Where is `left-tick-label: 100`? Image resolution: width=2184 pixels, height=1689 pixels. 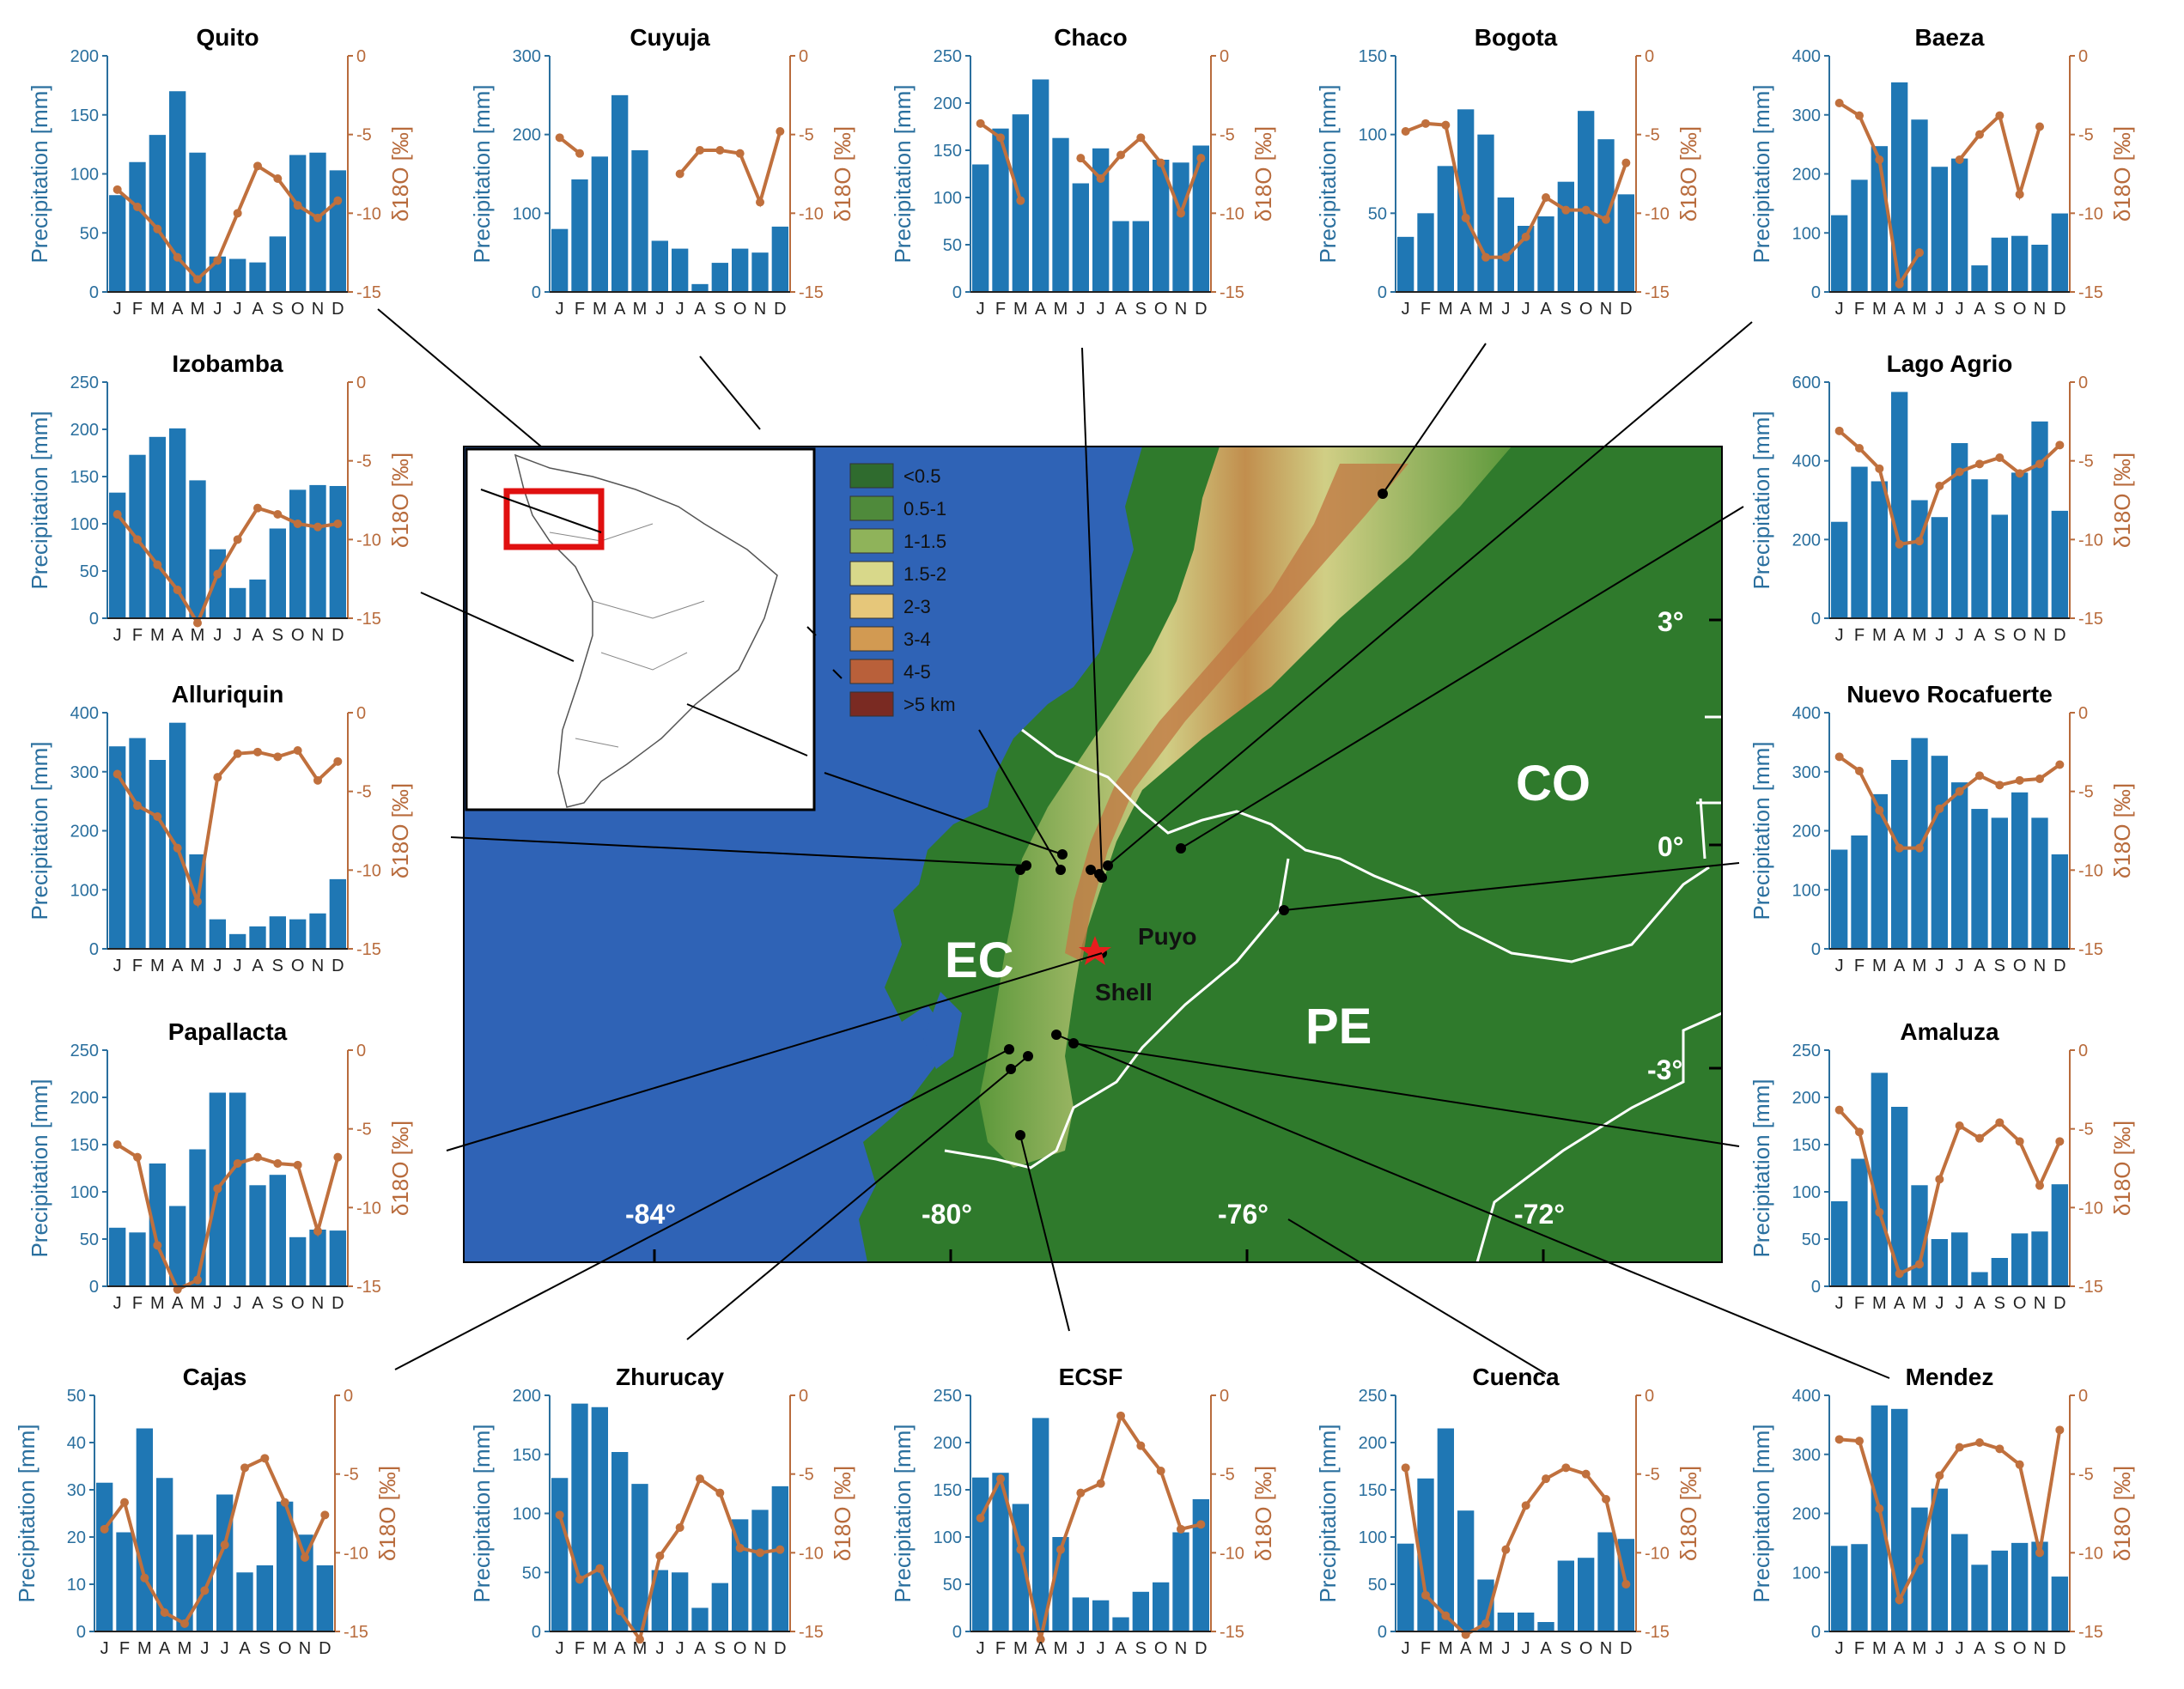 left-tick-label: 100 is located at coordinates (1807, 1192).